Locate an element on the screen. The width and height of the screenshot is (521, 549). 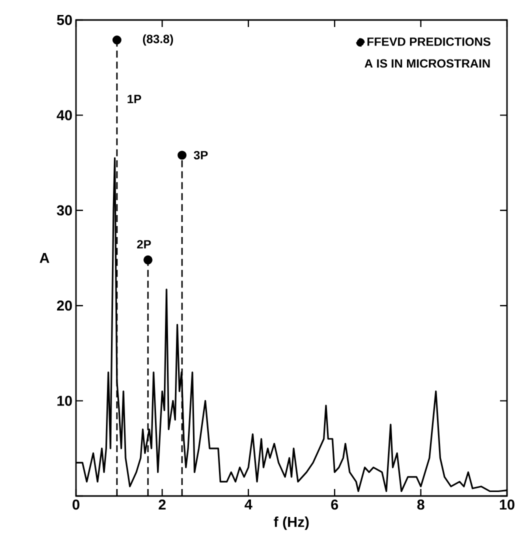
y-axis-title: A is located at coordinates (45, 258).